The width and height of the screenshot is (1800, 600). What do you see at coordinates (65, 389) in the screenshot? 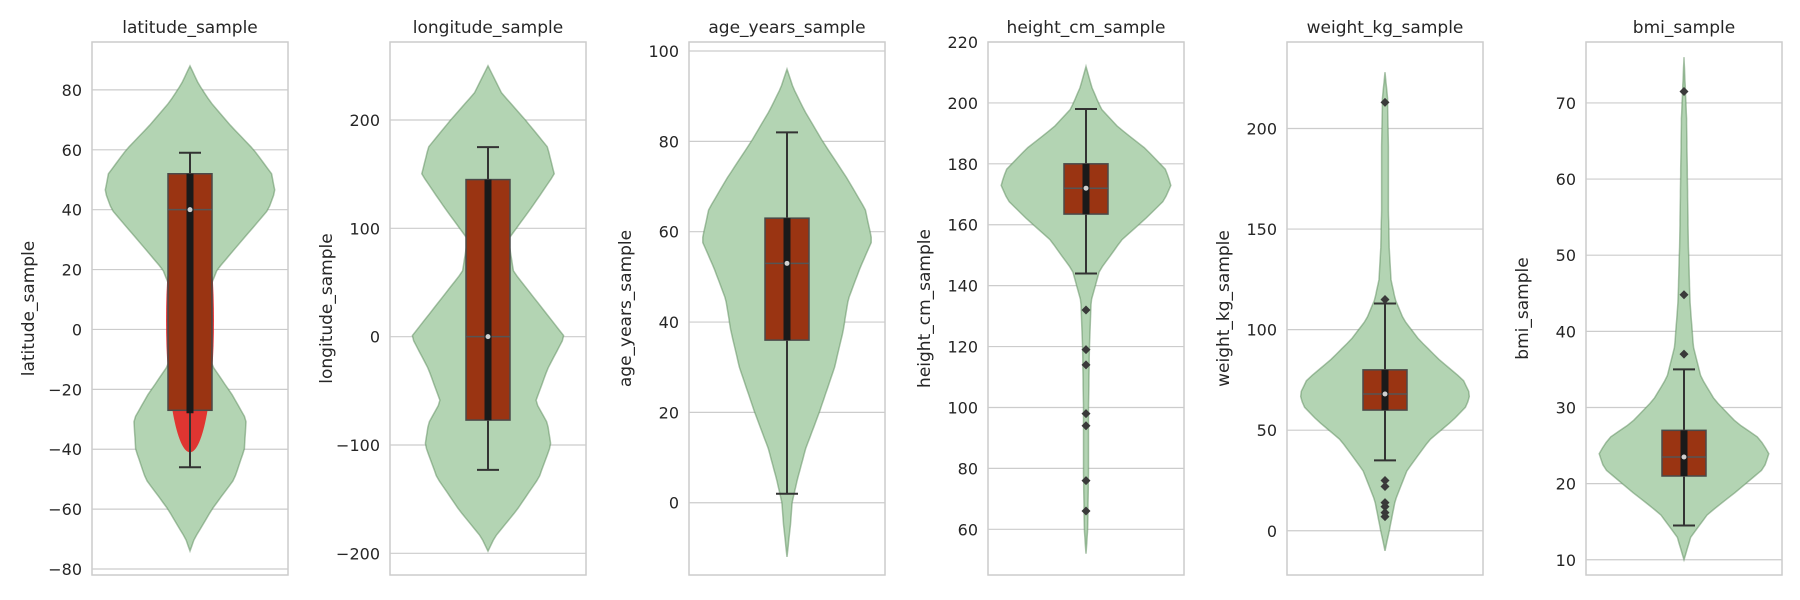
I see `y-tick-label: −20` at bounding box center [65, 389].